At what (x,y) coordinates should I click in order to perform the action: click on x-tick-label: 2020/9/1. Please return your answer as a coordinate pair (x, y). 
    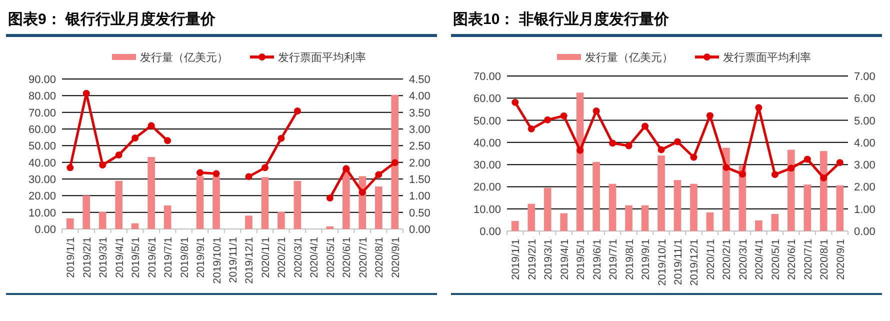
    Looking at the image, I should click on (396, 257).